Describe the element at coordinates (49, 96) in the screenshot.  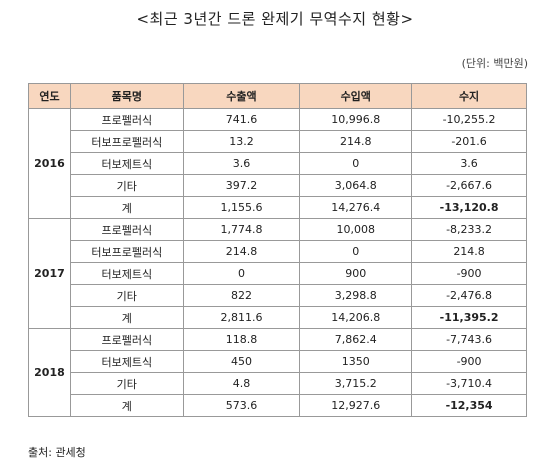
I see `header-cell: 연도` at that location.